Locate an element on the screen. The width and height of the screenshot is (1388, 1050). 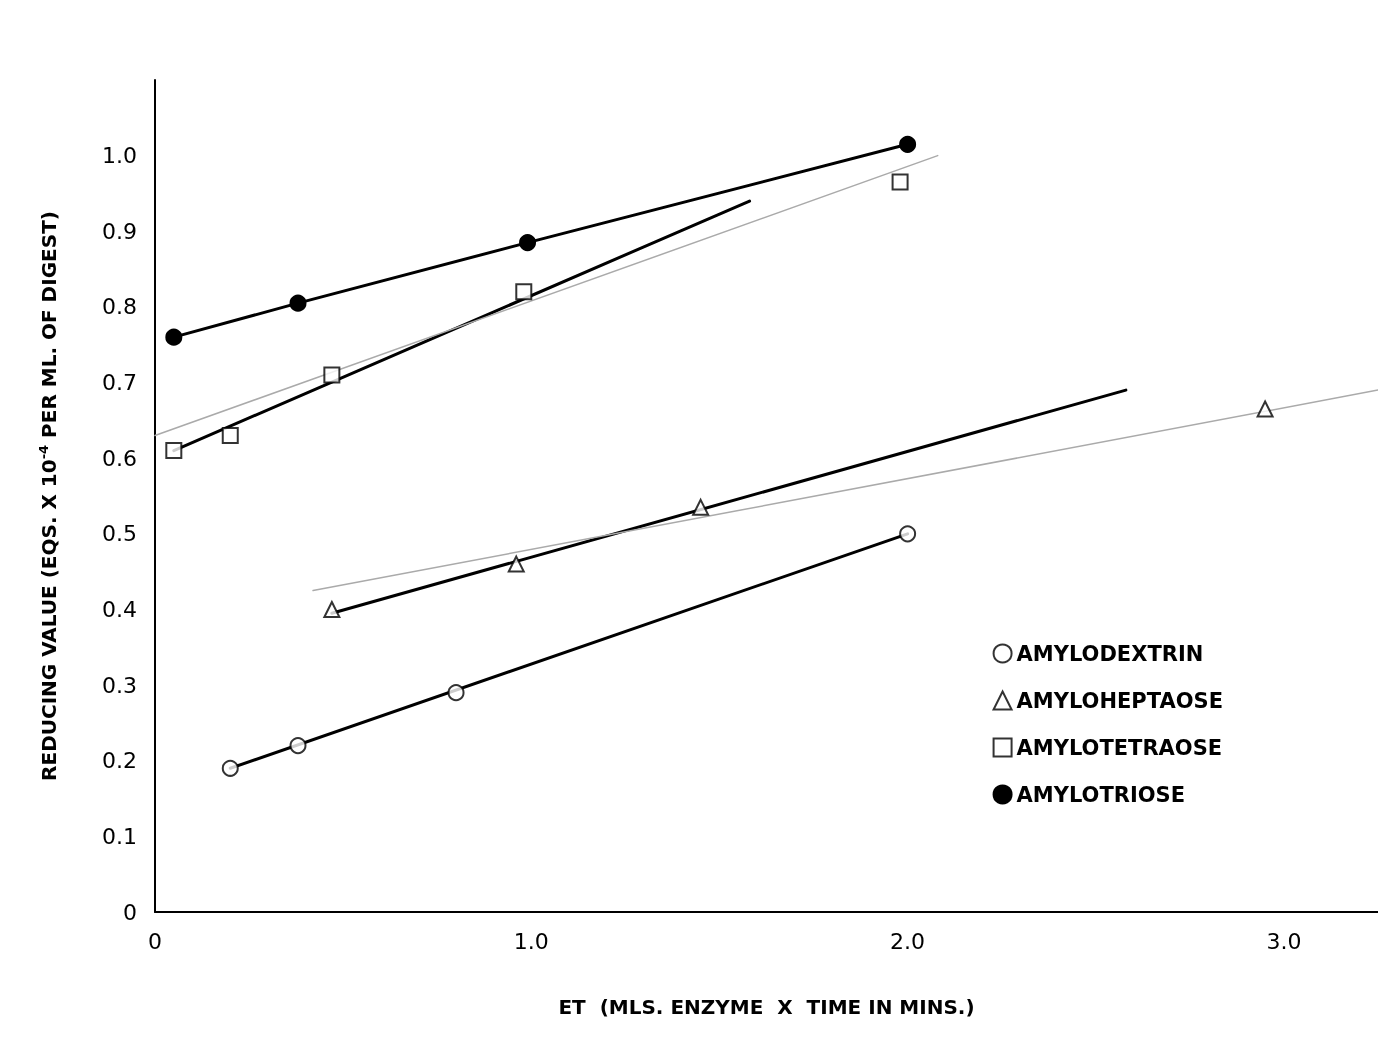
y-tick-label: 0.1 is located at coordinates (119, 836).